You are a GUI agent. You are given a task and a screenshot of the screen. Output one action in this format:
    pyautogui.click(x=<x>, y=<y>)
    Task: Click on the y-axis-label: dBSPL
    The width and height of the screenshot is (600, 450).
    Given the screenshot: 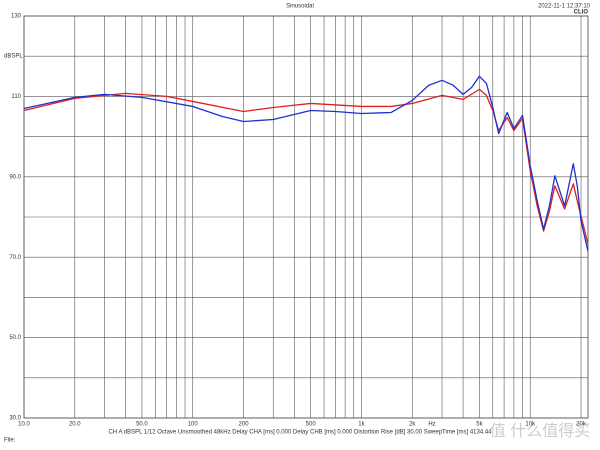 What is the action you would take?
    pyautogui.click(x=13, y=57)
    